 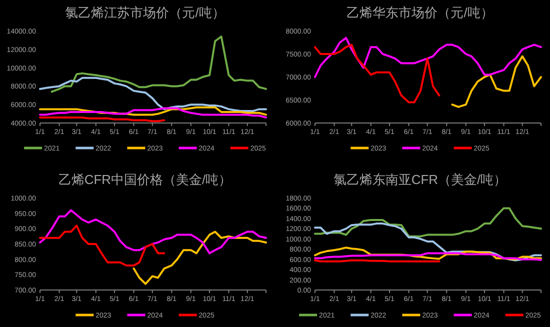 I want to click on chart-title: 乙烯华东市场价（元/吨）, so click(x=420, y=12).